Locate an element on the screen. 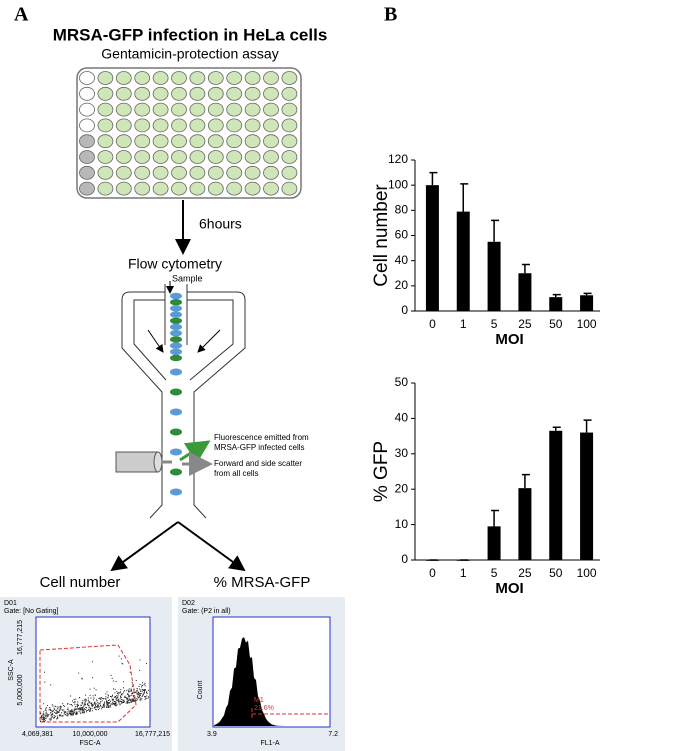  error-bar is located at coordinates (587, 294).